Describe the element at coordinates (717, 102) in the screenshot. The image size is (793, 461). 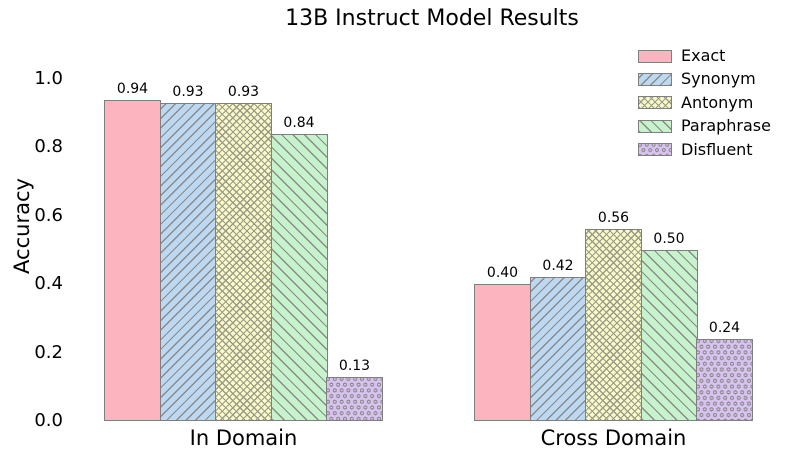
I see `legend-label-antonym: Antonym` at that location.